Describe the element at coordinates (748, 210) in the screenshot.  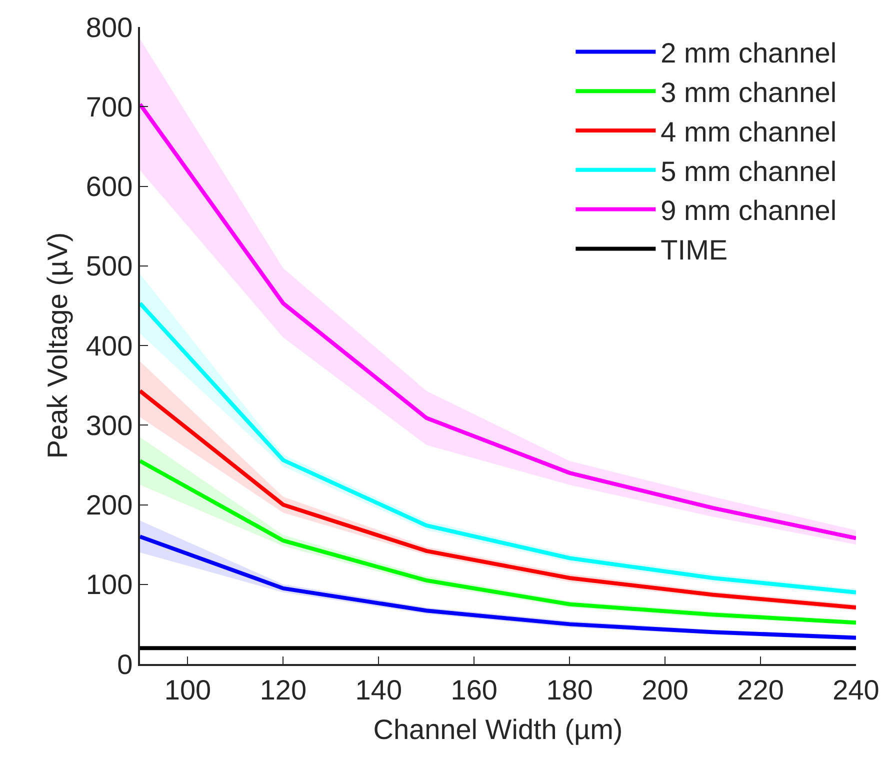
I see `legend-label: 9 mm channel` at that location.